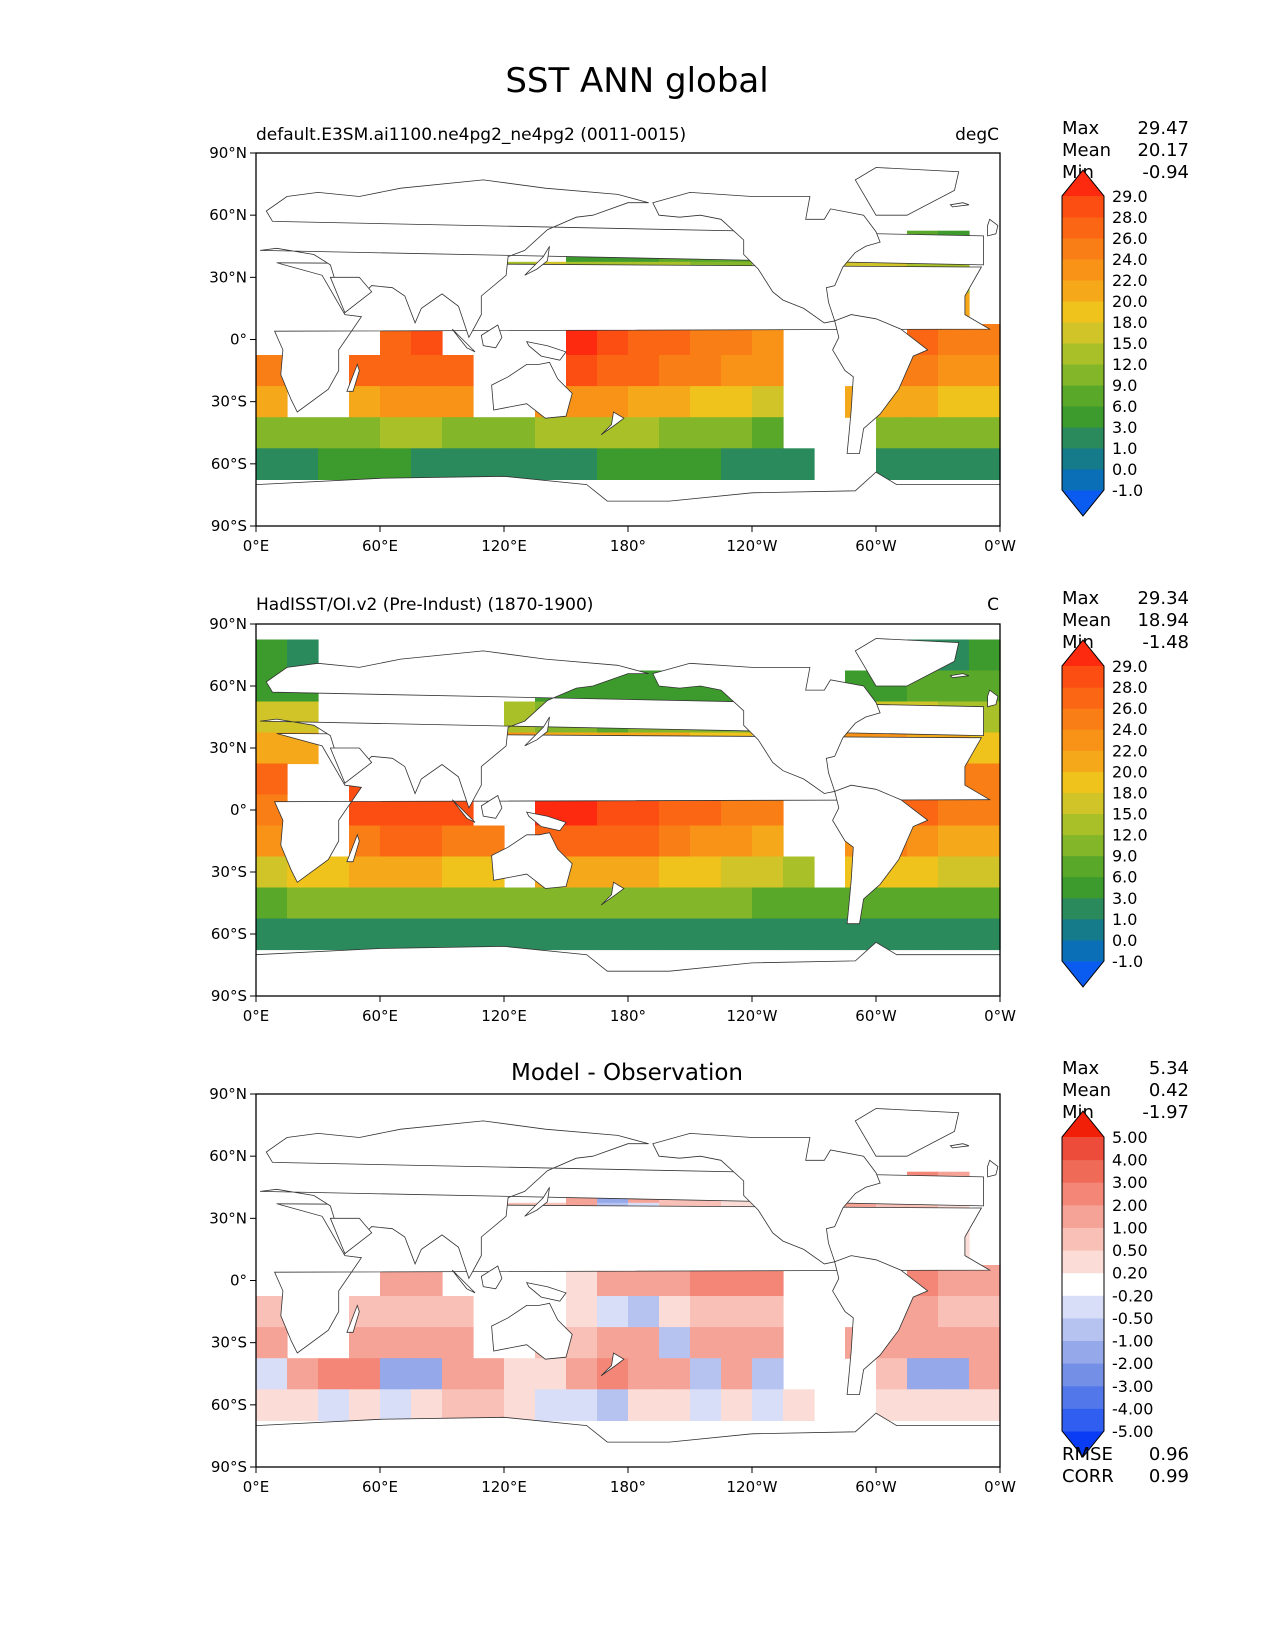  What do you see at coordinates (1125, 620) in the screenshot?
I see `stats-block: Max 29.34 Mean 18.94 Min -1.48` at bounding box center [1125, 620].